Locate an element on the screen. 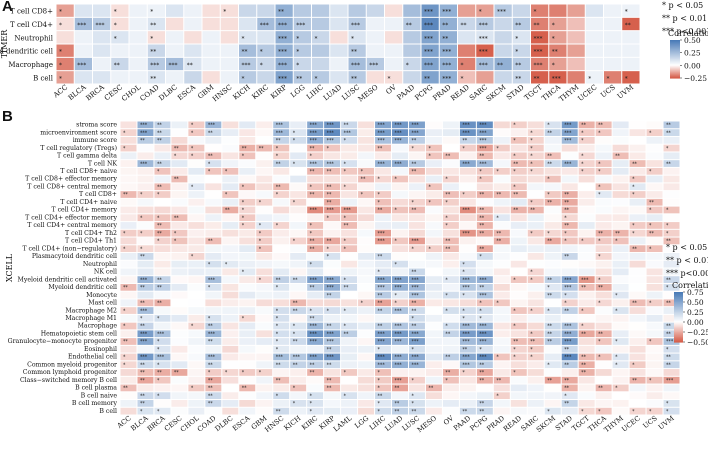 The width and height of the screenshot is (708, 464). column-label: ACC is located at coordinates (60, 91).